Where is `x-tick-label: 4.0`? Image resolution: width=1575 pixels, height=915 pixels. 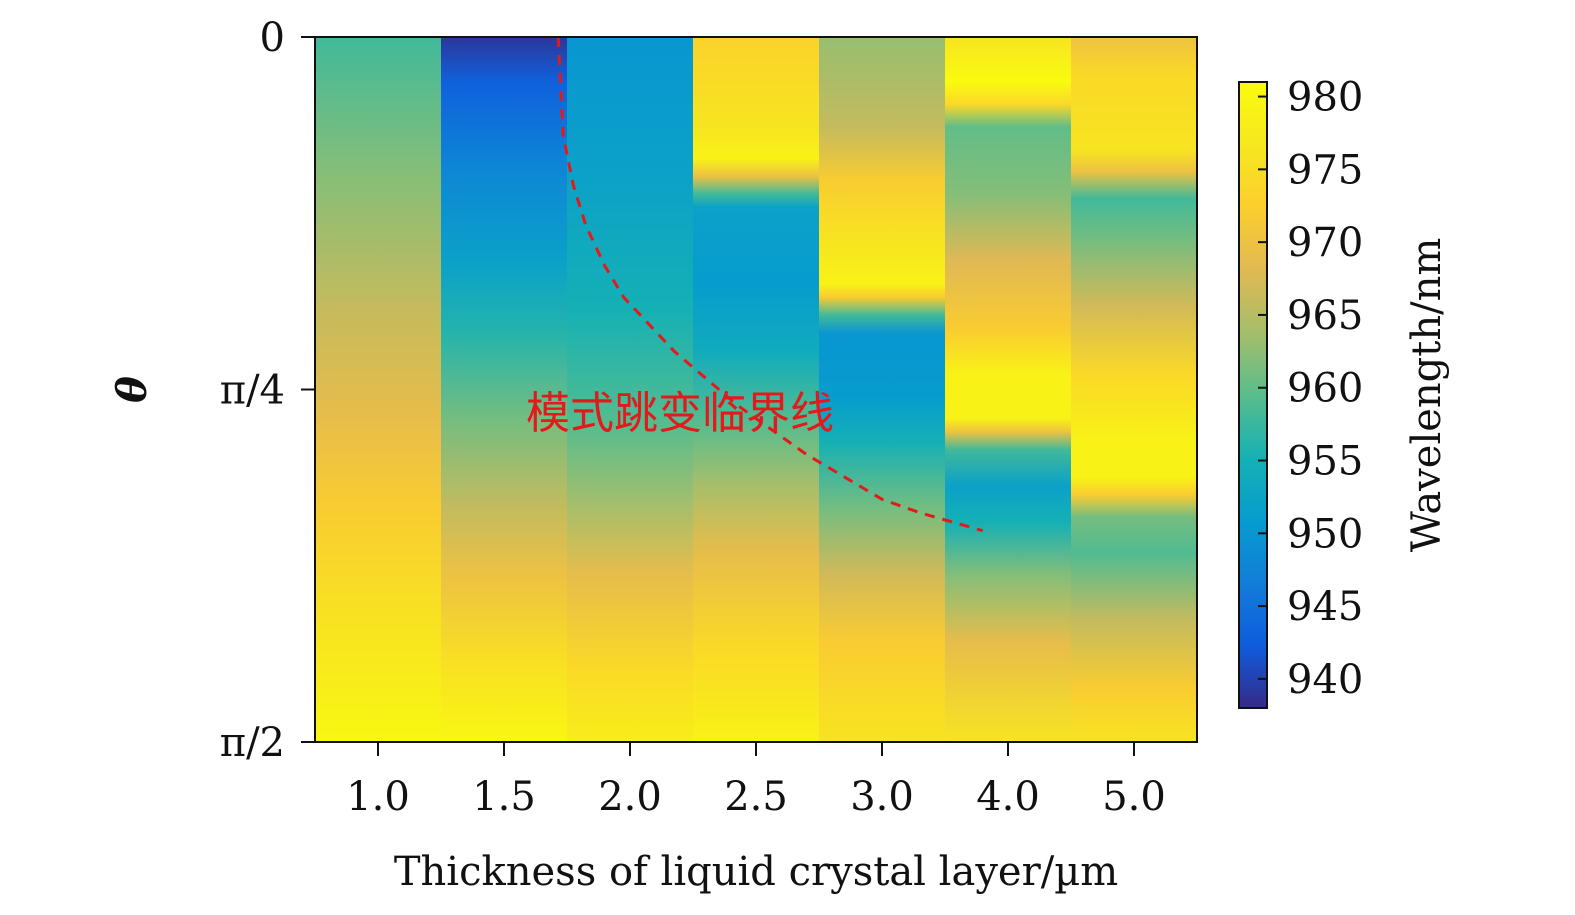
x-tick-label: 4.0 is located at coordinates (1008, 797).